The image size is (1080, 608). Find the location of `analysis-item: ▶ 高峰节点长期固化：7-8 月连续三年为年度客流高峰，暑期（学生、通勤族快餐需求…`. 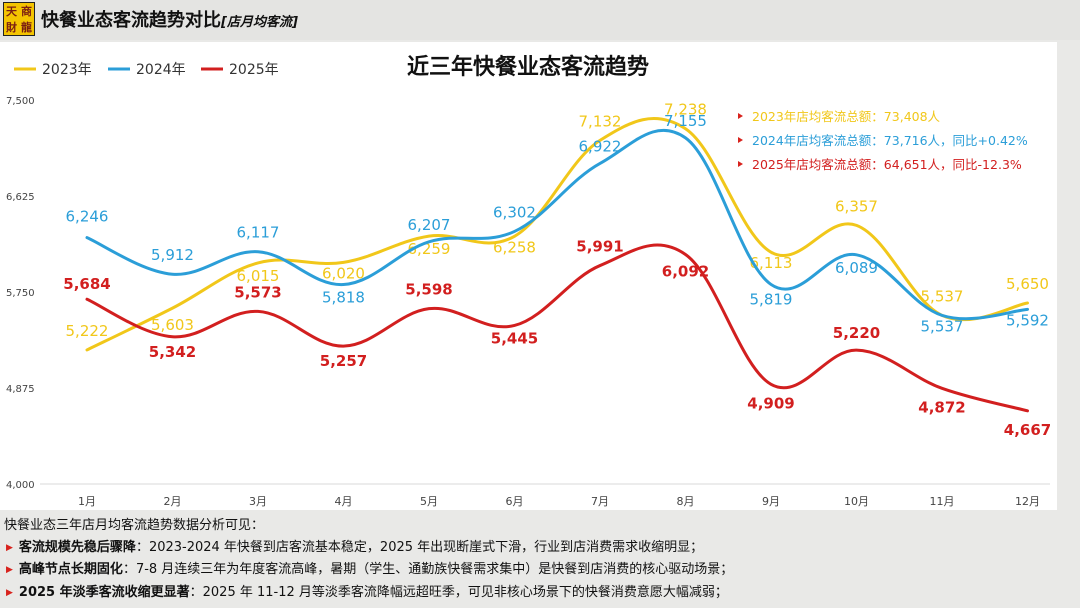

analysis-item: ▶ 高峰节点长期固化：7-8 月连续三年为年度客流高峰，暑期（学生、通勤族快餐需求… is located at coordinates (540, 570).